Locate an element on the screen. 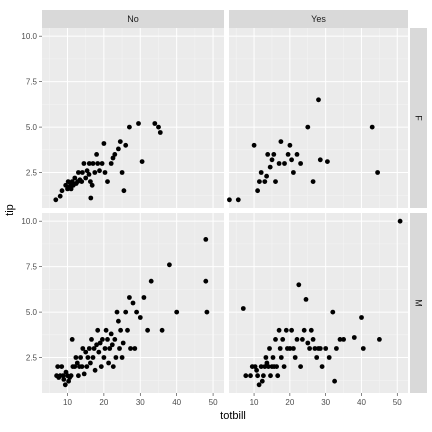 Image resolution: width=432 pixels, height=432 pixels. x-tick-label: 20 is located at coordinates (289, 402).